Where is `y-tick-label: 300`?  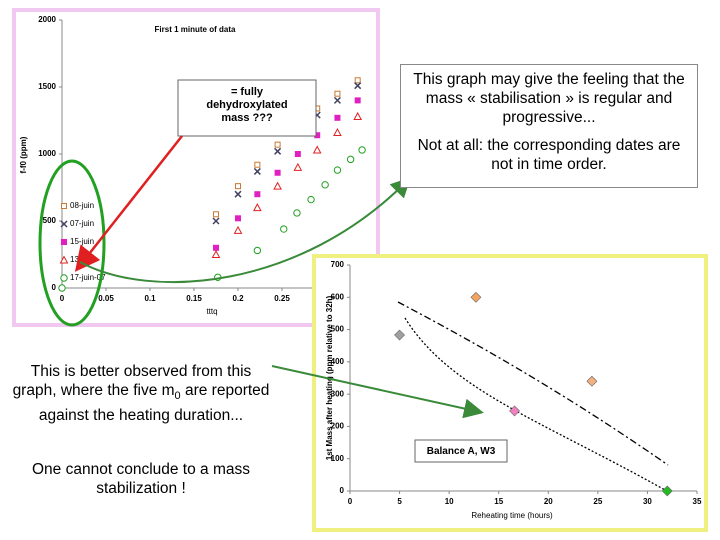 y-tick-label: 300 is located at coordinates (338, 393).